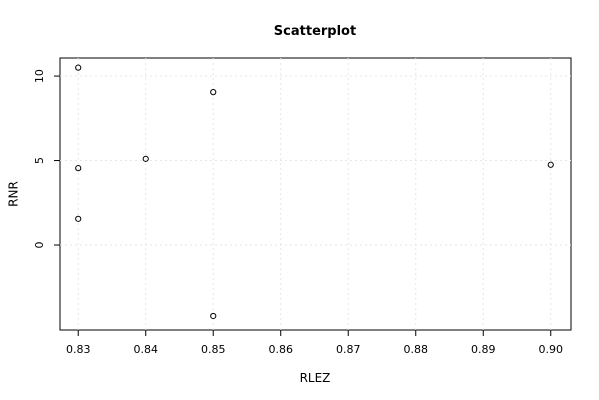 This screenshot has width=599, height=400. What do you see at coordinates (39, 245) in the screenshot?
I see `y-tick-label: 0` at bounding box center [39, 245].